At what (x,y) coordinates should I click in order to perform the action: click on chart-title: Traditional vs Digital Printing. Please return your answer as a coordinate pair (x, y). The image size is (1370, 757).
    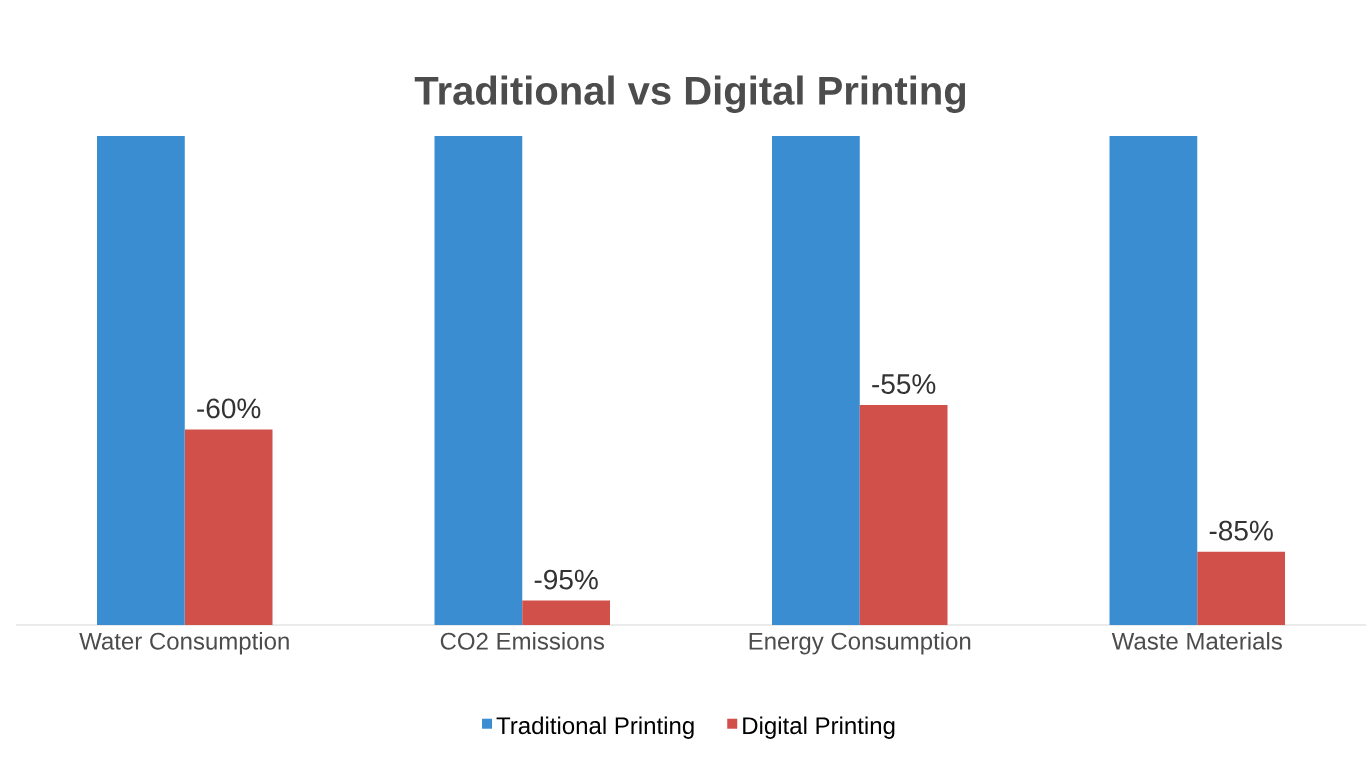
    Looking at the image, I should click on (690, 94).